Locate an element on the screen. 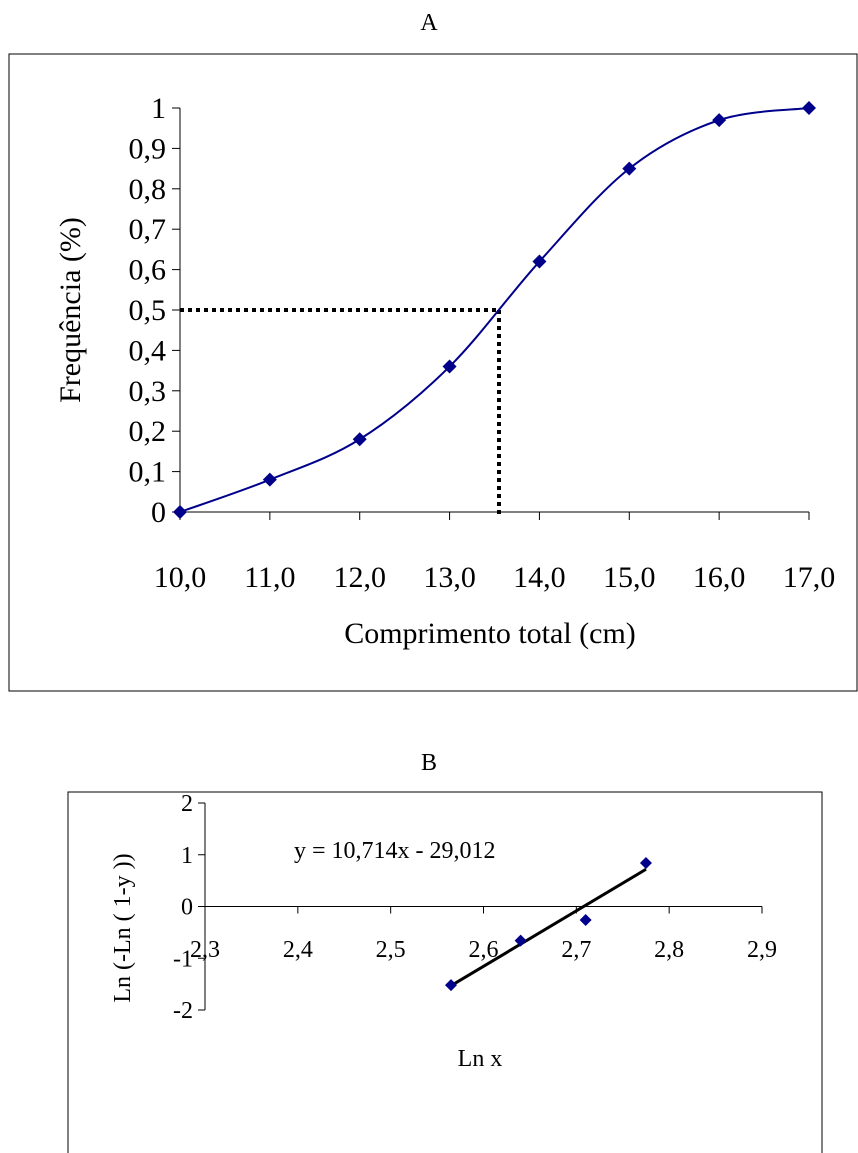  chart-b-x-tick-label: 2,3 is located at coordinates (205, 950).